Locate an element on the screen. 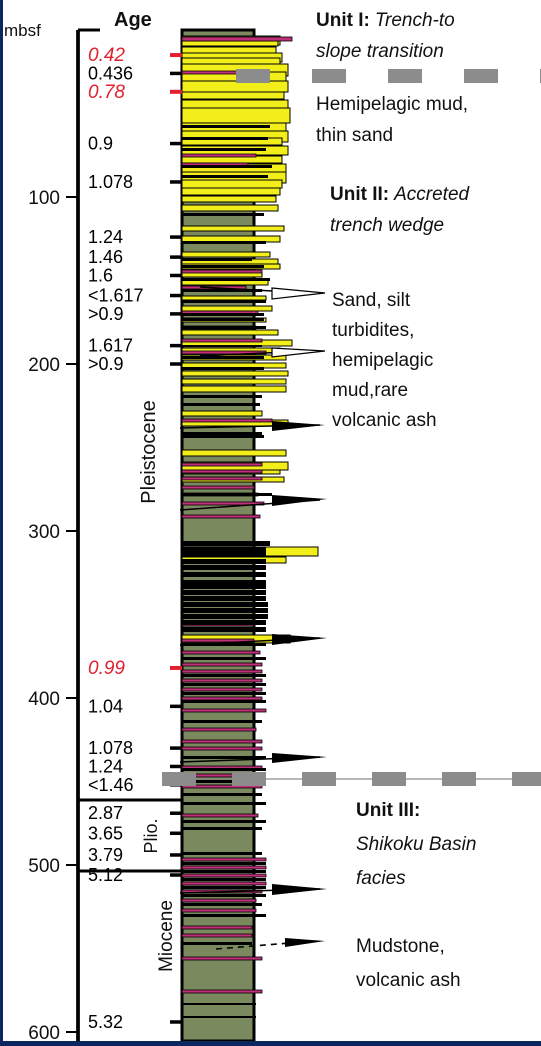  depth-tick-label: 300 is located at coordinates (44, 532).